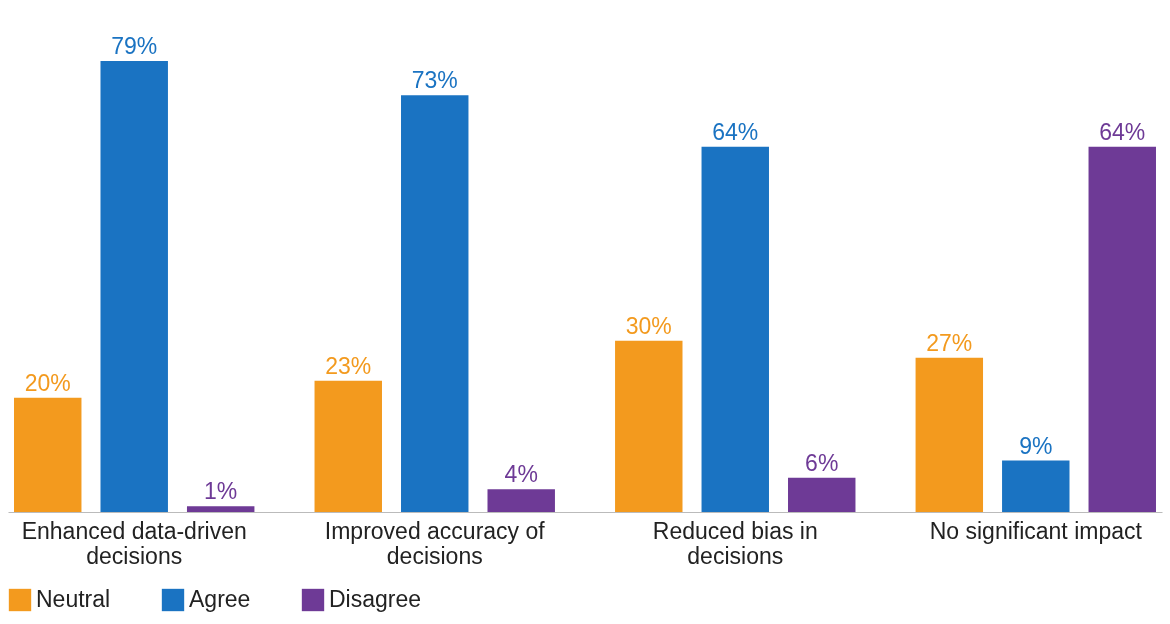 The width and height of the screenshot is (1170, 624). Describe the element at coordinates (521, 474) in the screenshot. I see `data-label: 4%` at that location.